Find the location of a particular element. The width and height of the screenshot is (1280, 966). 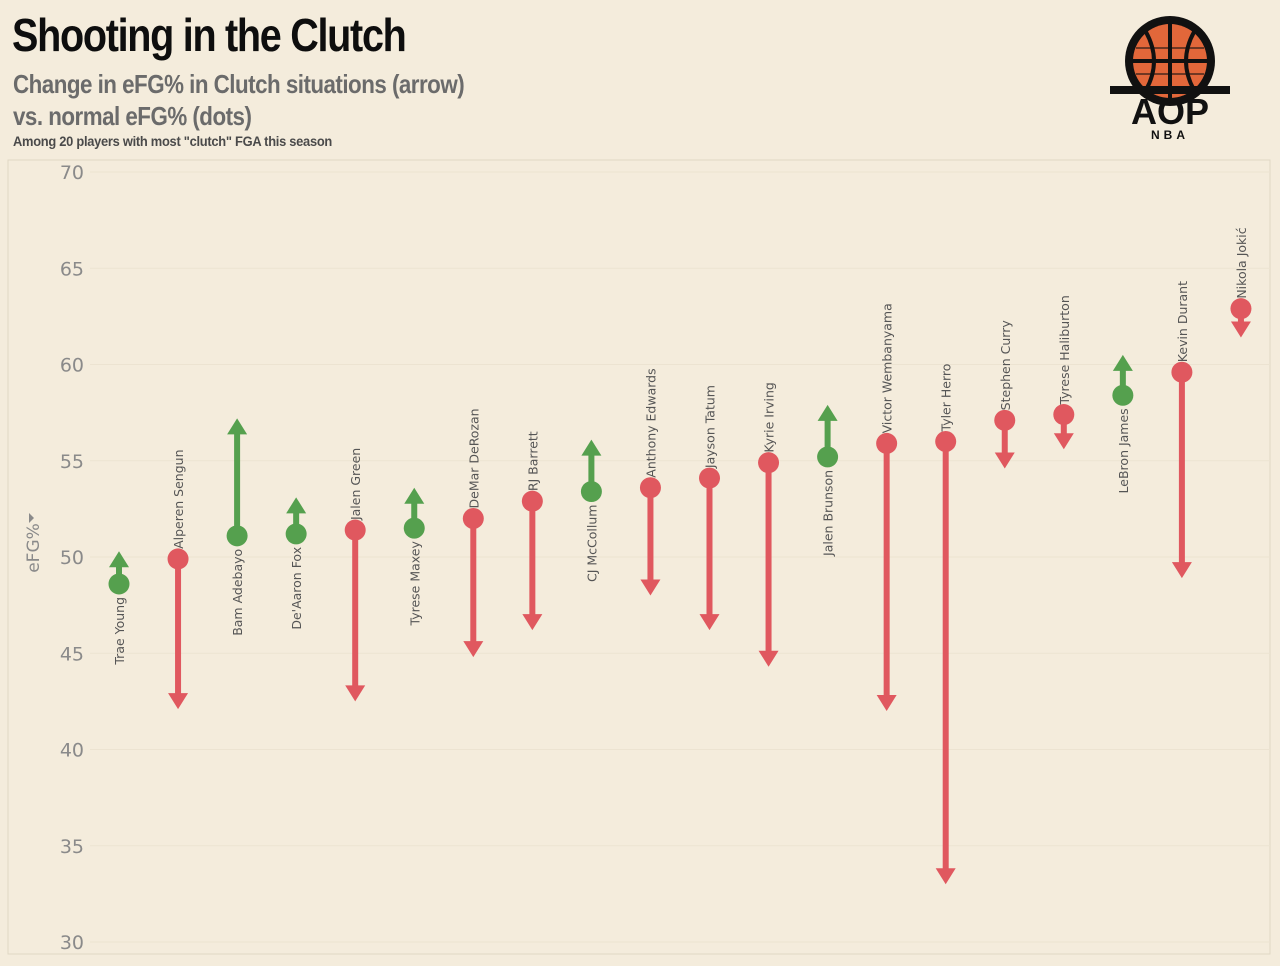

player-mark: De'Aaron Fox is located at coordinates (296, 563).